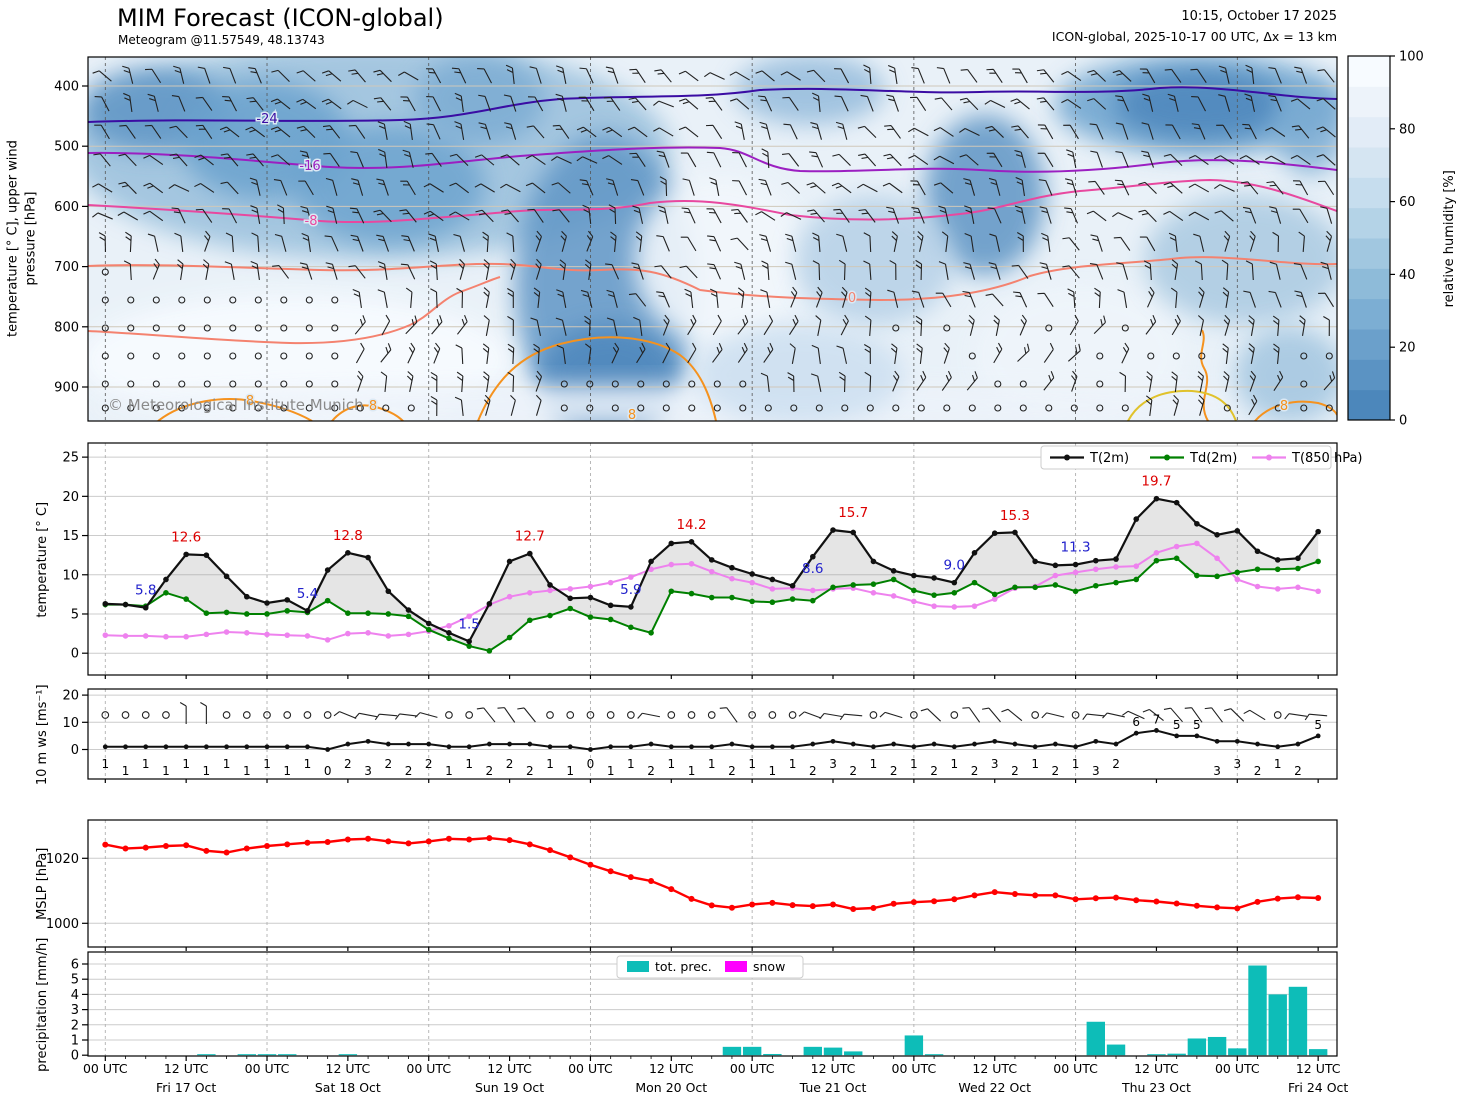  Describe the element at coordinates (70, 458) in the screenshot. I see `y-tick-label: 25` at that location.